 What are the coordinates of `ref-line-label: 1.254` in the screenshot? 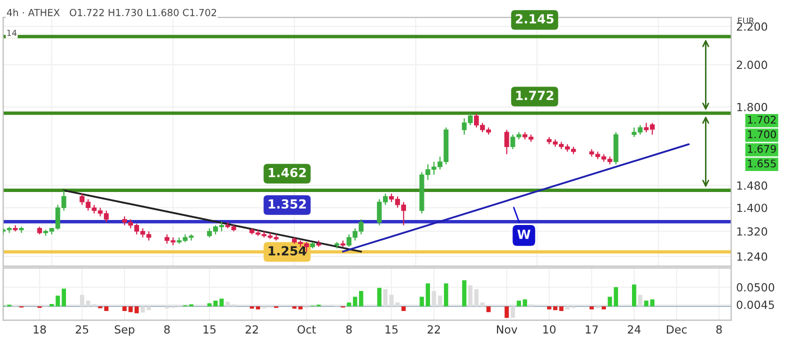 It's located at (287, 251).